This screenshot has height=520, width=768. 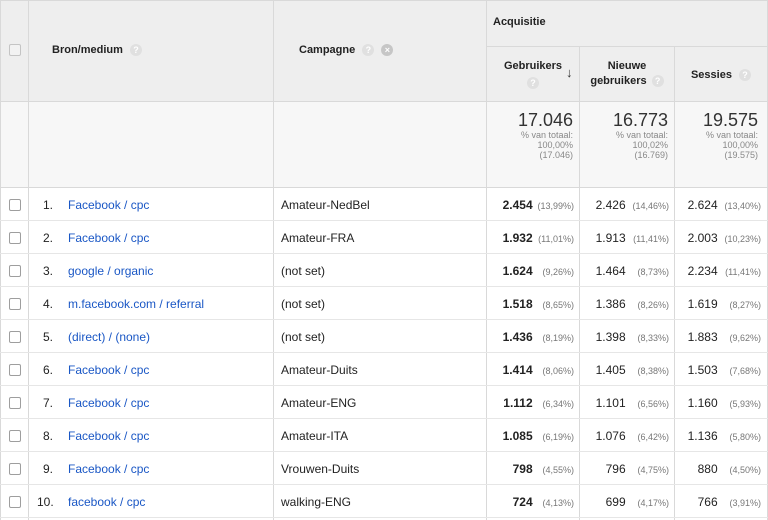 I want to click on users-value: 1.518, so click(x=517, y=304).